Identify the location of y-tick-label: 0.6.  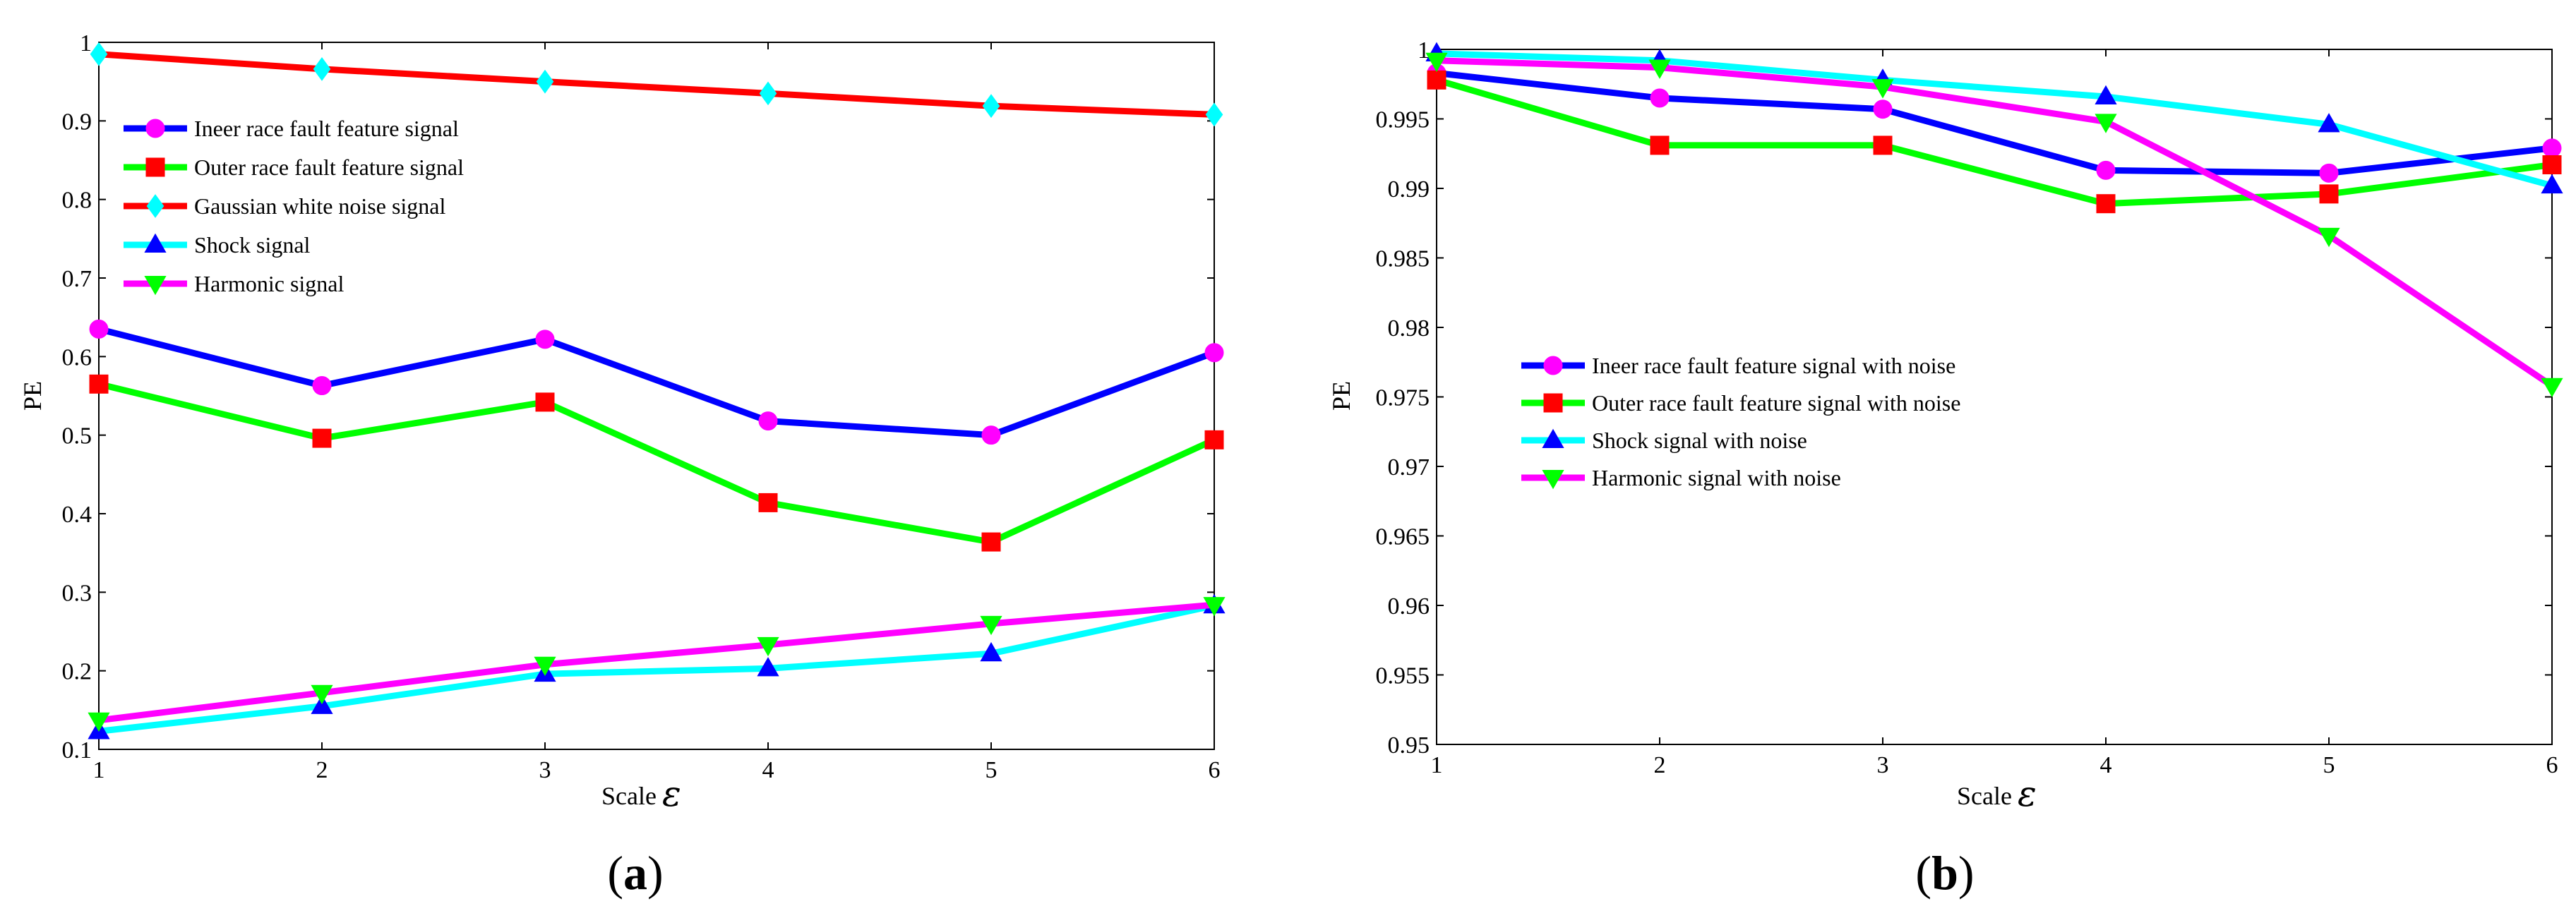
(77, 357).